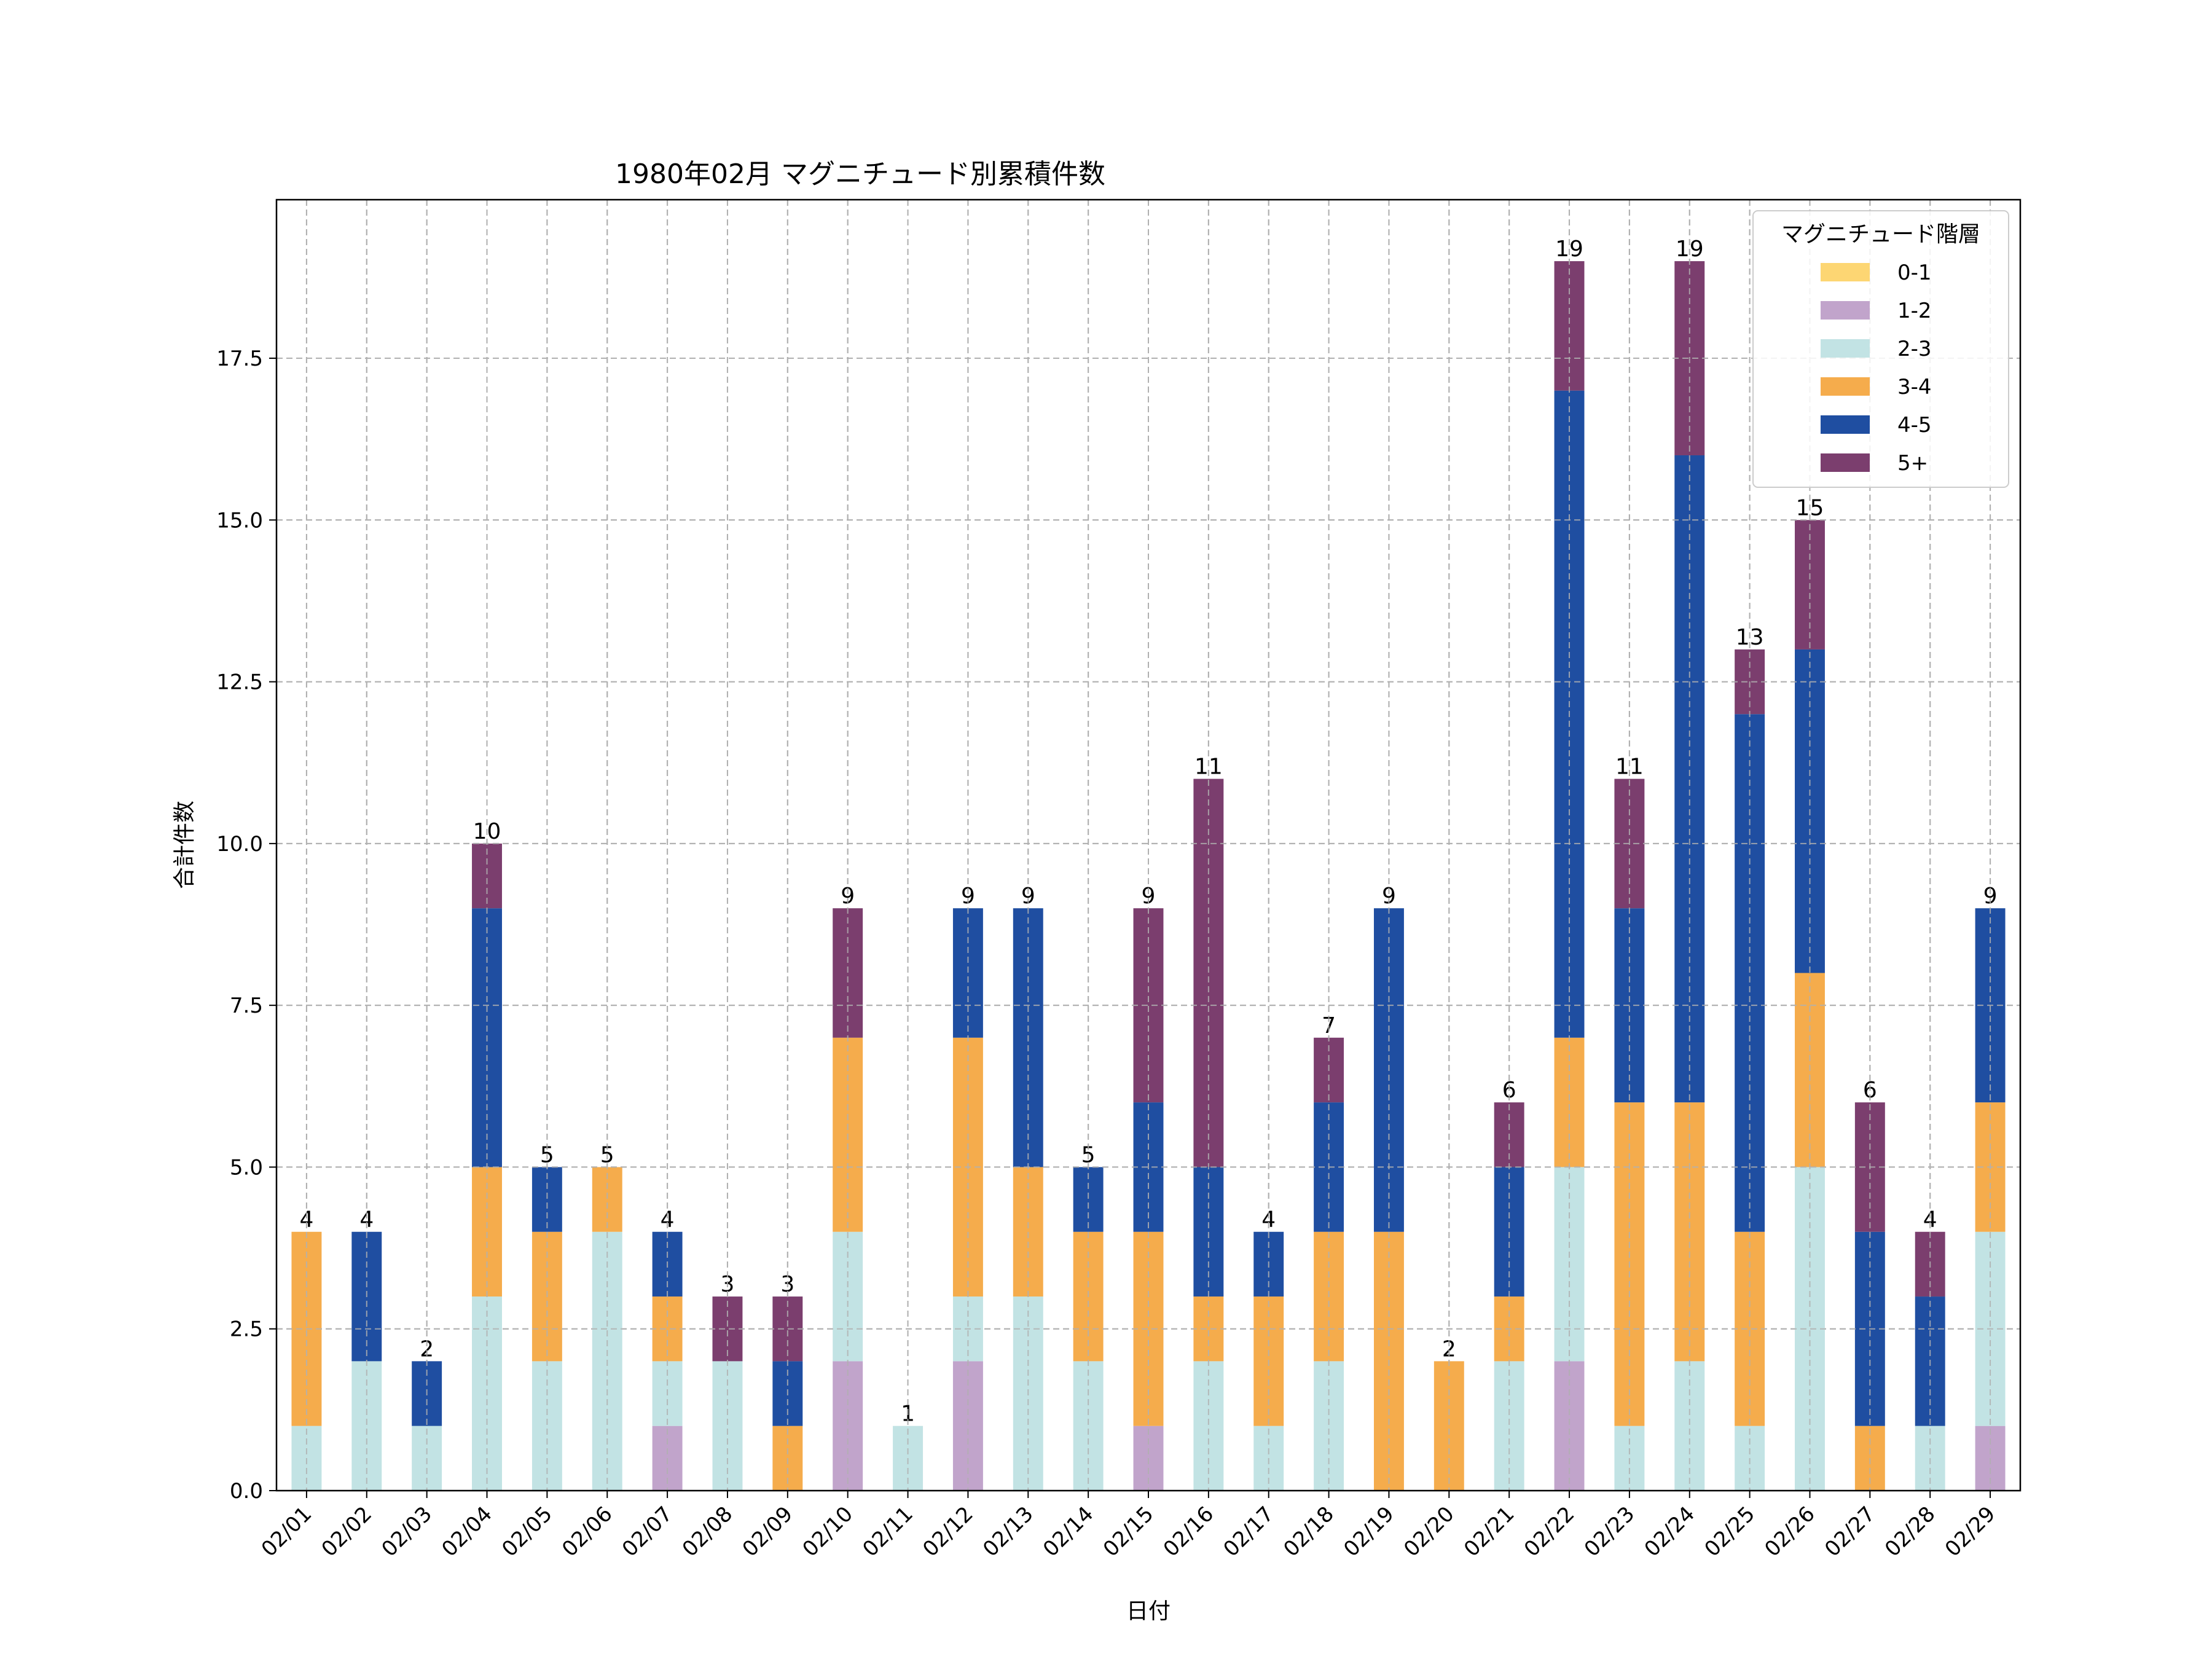  What do you see at coordinates (1912, 463) in the screenshot?
I see `legend-label: 5+` at bounding box center [1912, 463].